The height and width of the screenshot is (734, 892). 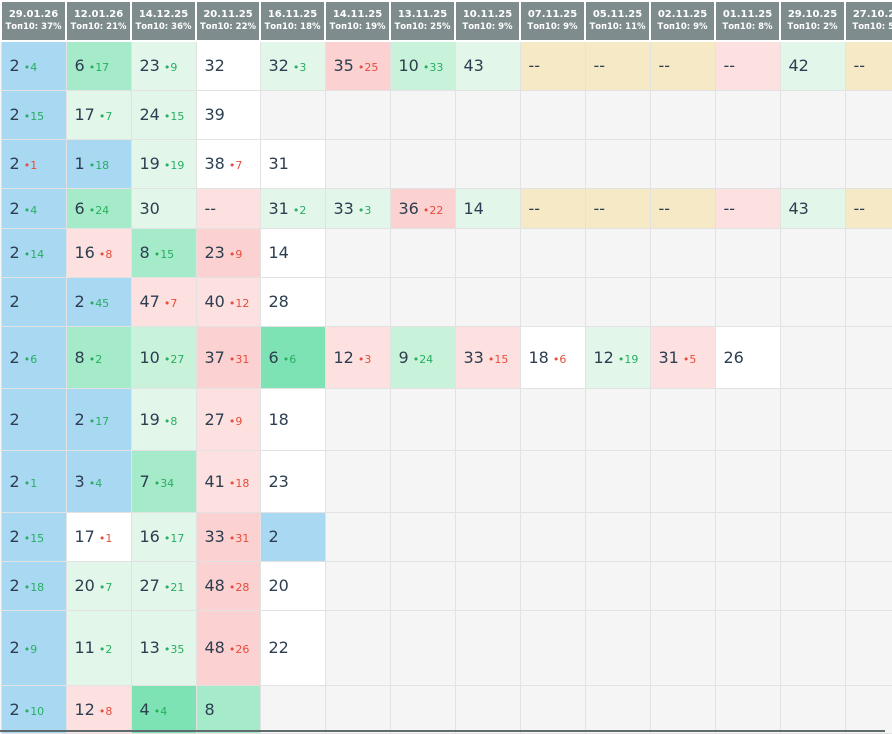 I want to click on position-cell: 6 •17, so click(x=98, y=65).